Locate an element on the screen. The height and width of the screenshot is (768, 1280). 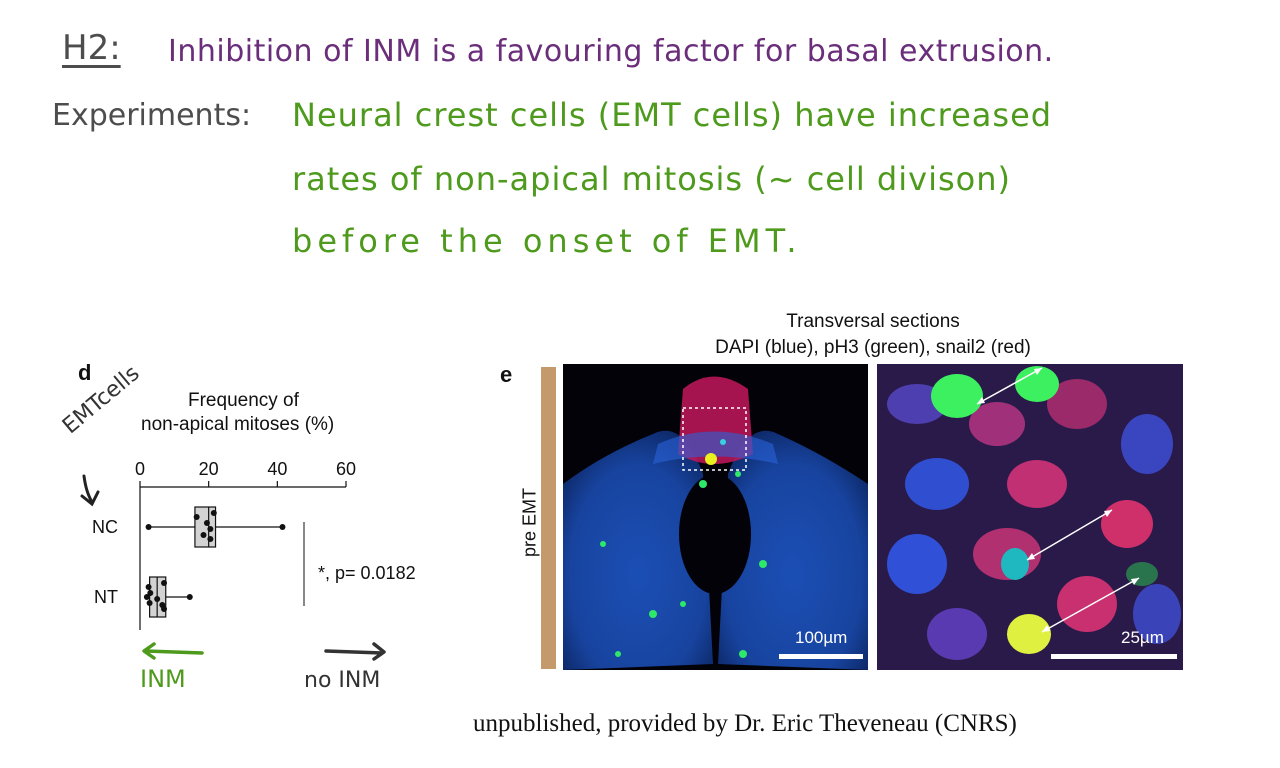
x-tick-label: 40 is located at coordinates (277, 469).